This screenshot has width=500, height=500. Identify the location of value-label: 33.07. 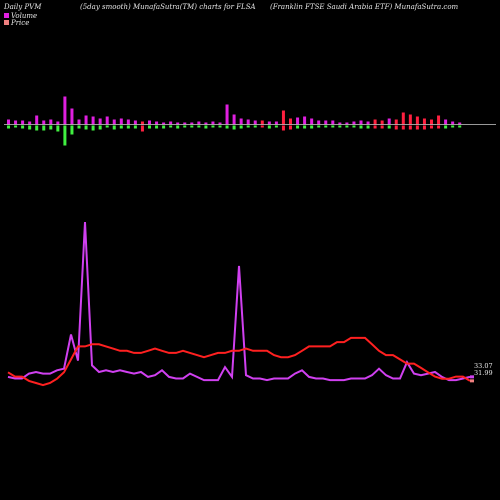
(483, 366).